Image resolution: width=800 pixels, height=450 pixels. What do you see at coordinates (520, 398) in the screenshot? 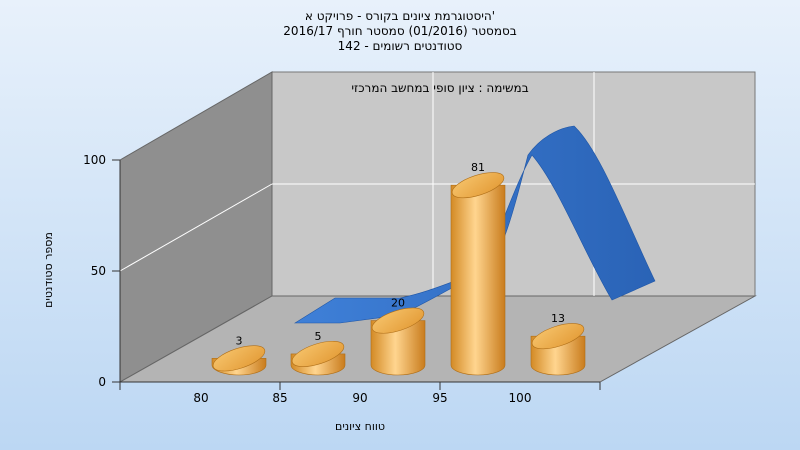
I see `x-tick-label-100: 100` at bounding box center [520, 398].